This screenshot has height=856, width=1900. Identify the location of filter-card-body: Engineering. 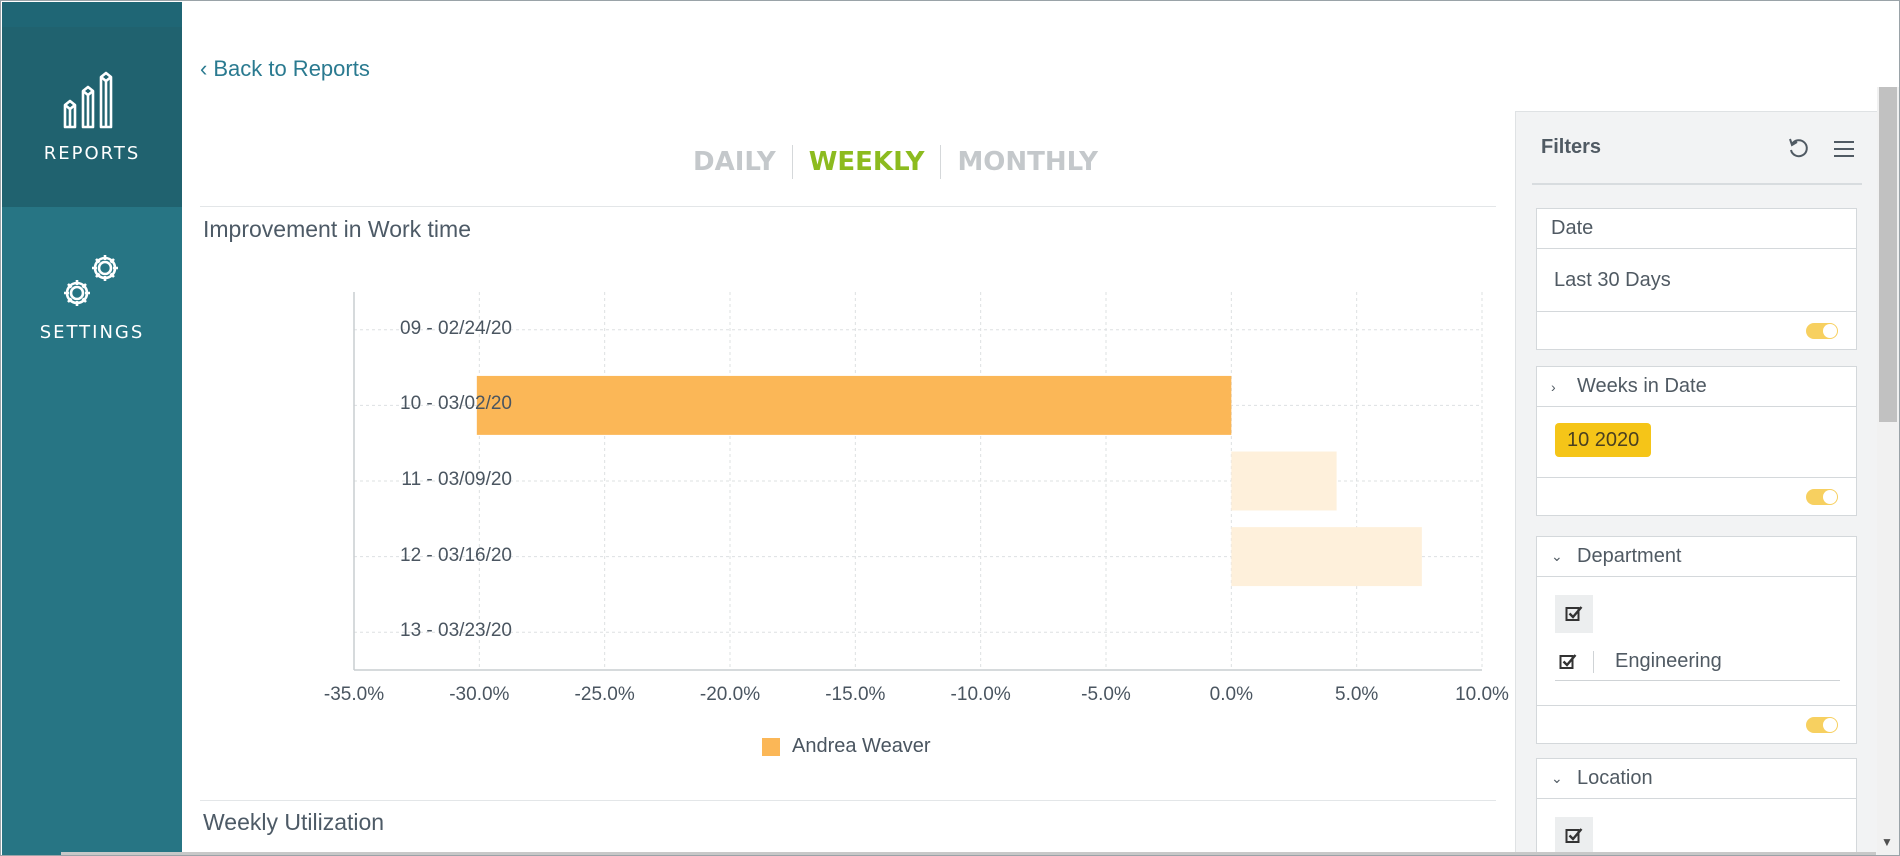
(1696, 641).